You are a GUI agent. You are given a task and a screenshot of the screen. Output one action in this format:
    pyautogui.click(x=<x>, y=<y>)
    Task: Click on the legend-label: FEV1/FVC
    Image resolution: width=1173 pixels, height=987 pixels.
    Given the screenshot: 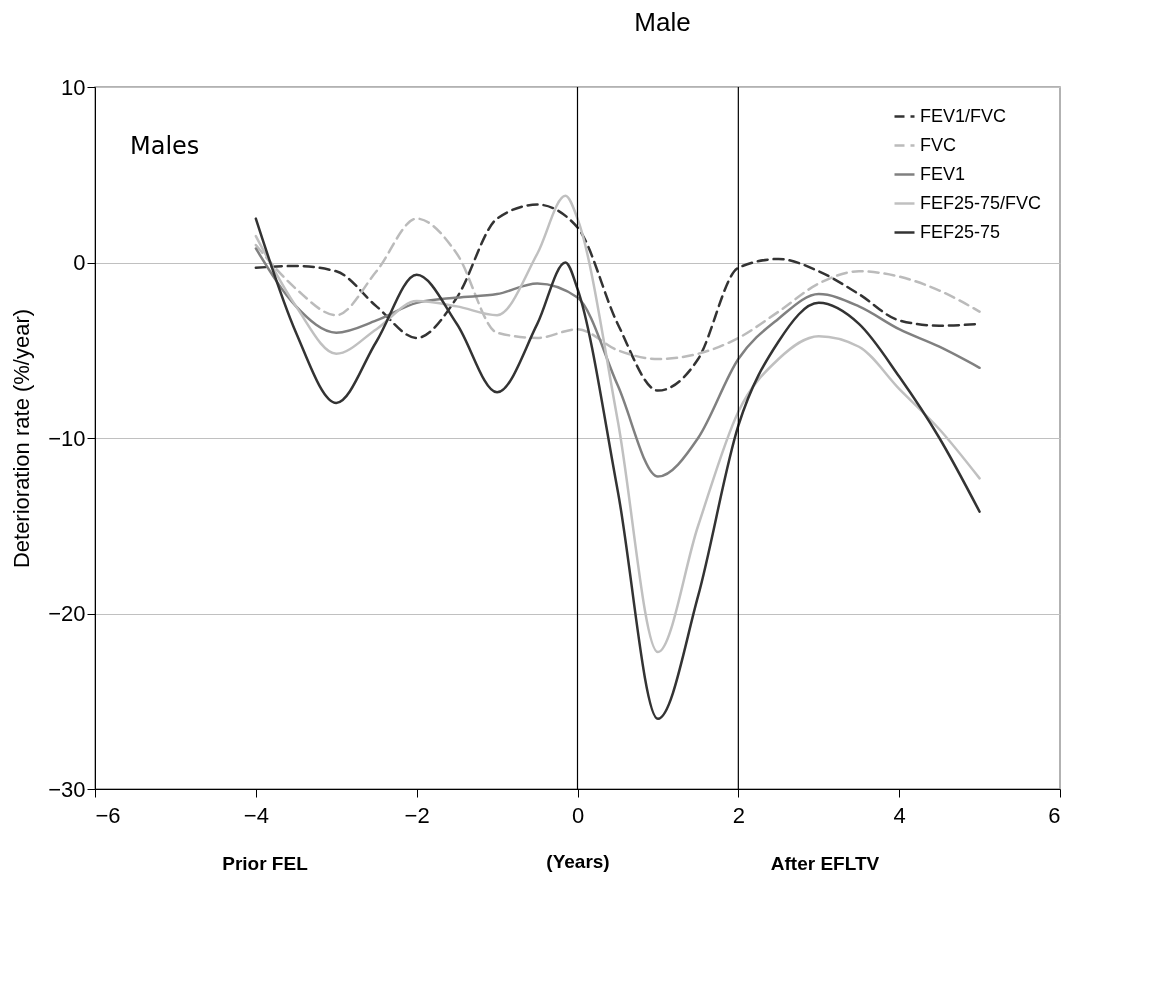 What is the action you would take?
    pyautogui.click(x=963, y=115)
    